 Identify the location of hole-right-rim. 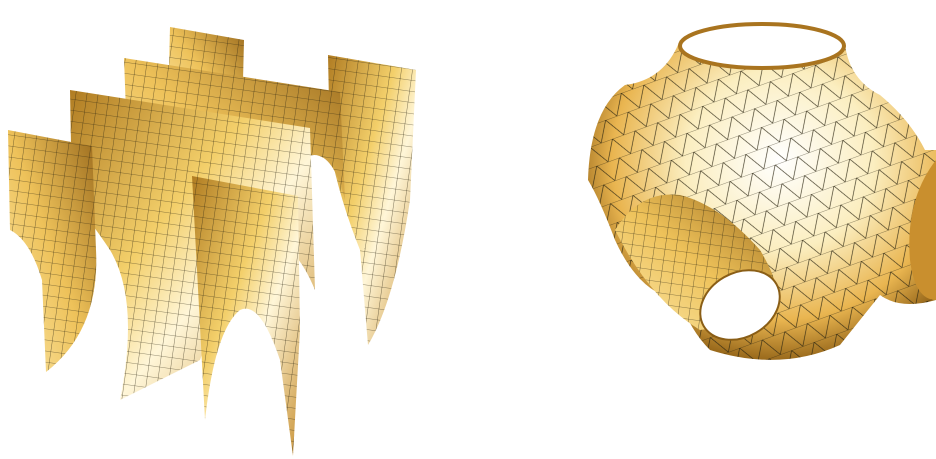
(922, 230).